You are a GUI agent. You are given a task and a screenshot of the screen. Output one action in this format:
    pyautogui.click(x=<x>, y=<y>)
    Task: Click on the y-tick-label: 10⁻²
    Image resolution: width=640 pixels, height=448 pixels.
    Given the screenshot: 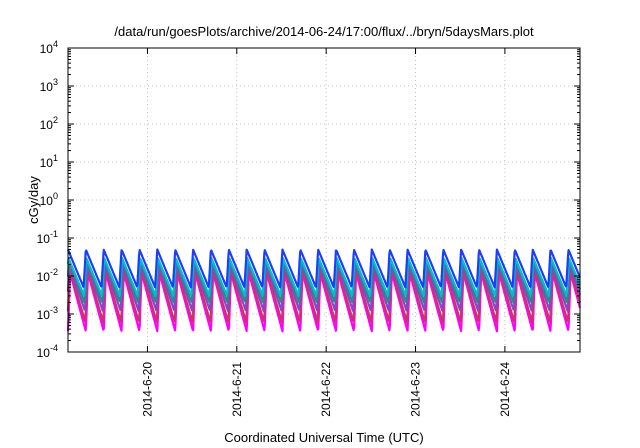 What is the action you would take?
    pyautogui.click(x=47, y=275)
    